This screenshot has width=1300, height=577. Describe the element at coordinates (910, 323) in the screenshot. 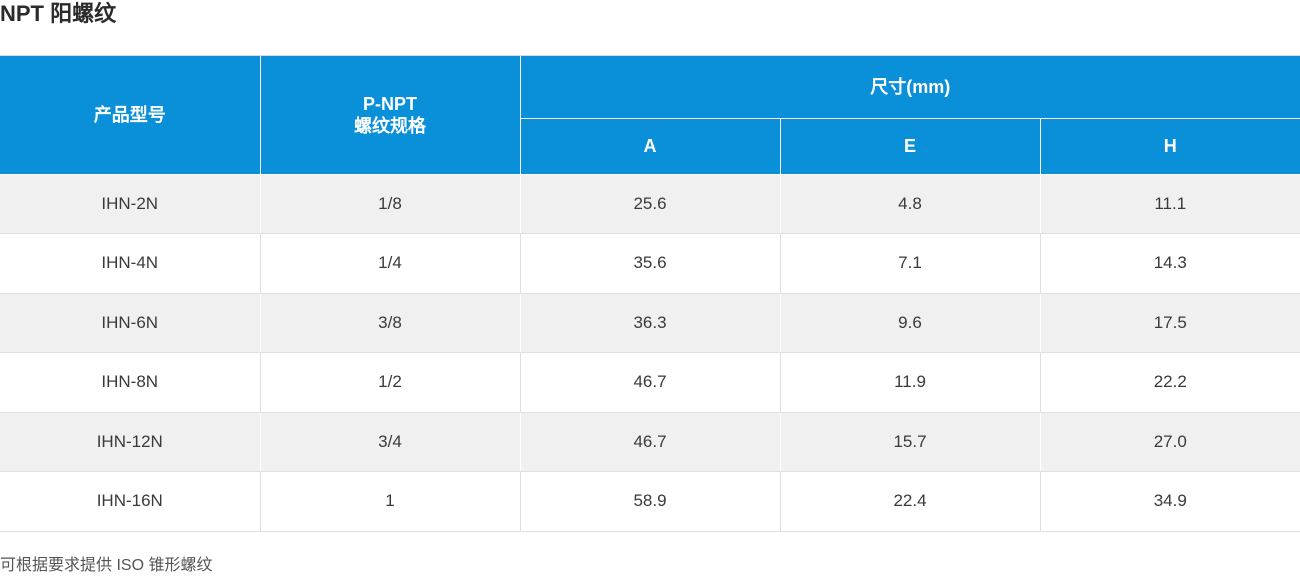

I see `cell-e: 9.6` at that location.